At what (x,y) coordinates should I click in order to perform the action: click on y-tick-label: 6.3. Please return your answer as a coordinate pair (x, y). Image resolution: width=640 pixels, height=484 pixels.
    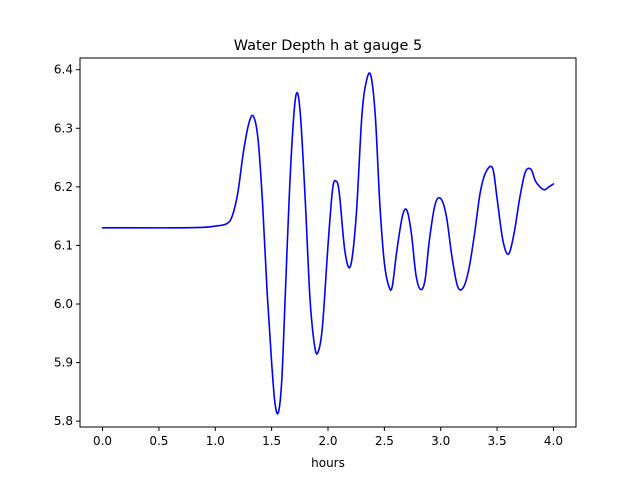
    Looking at the image, I should click on (63, 128).